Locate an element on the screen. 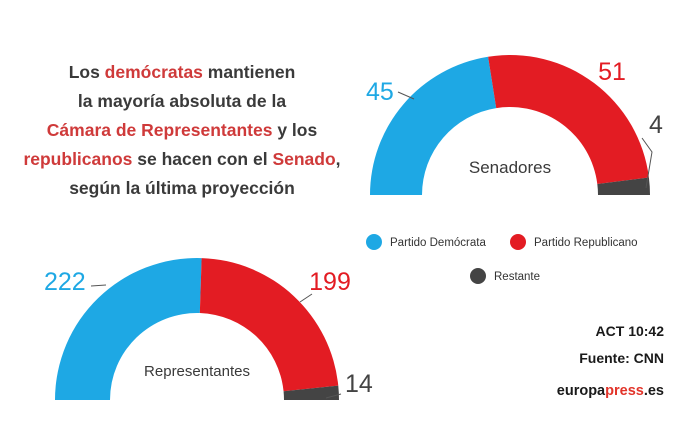  senate-value-democrat: 45 is located at coordinates (380, 92).